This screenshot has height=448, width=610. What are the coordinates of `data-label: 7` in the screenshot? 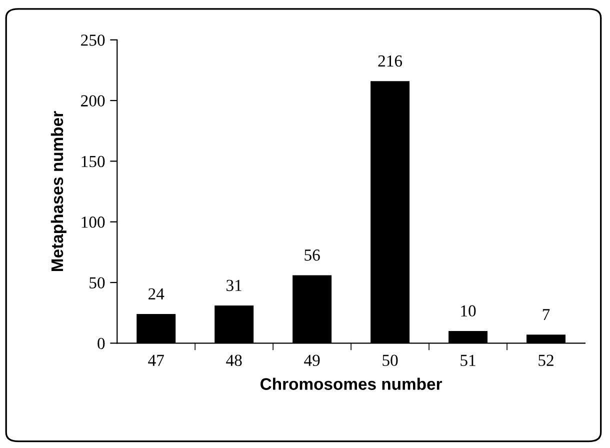 It's located at (546, 314).